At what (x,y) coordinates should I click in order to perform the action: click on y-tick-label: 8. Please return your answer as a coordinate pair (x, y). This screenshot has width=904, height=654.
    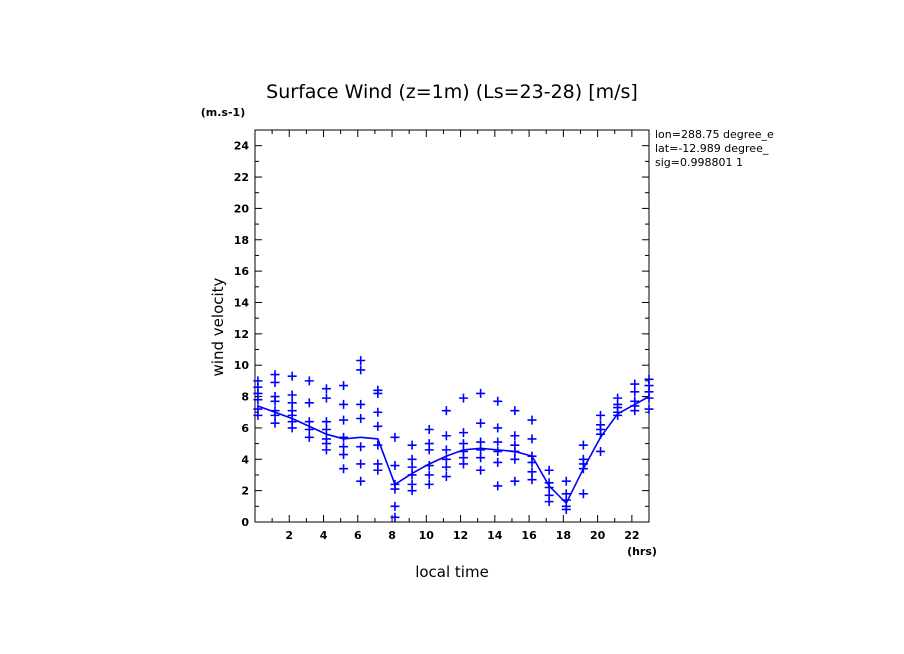
    Looking at the image, I should click on (245, 397).